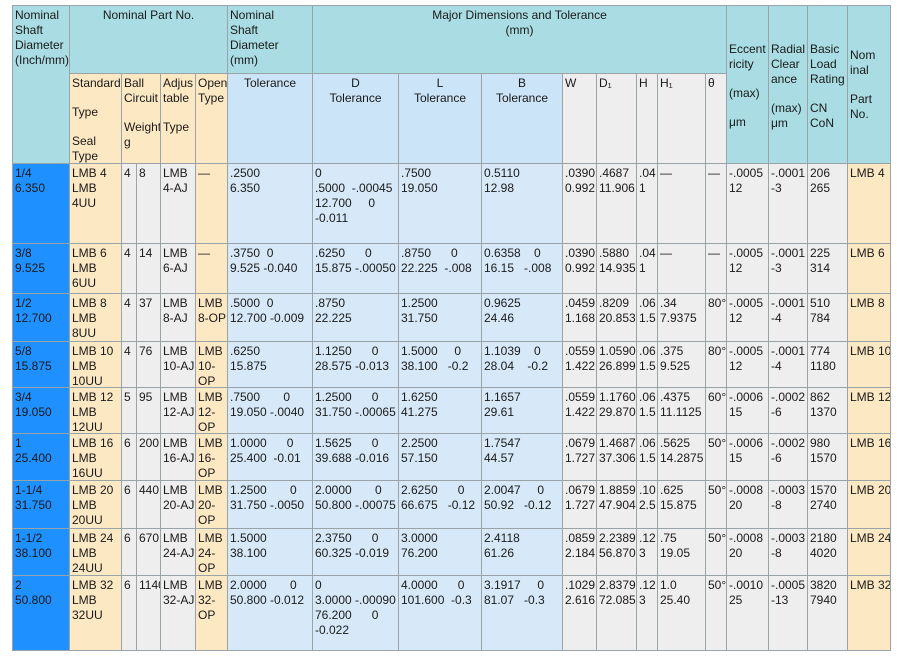 The image size is (897, 667). What do you see at coordinates (252, 253) in the screenshot?
I see `cell-text: .3750 0` at bounding box center [252, 253].